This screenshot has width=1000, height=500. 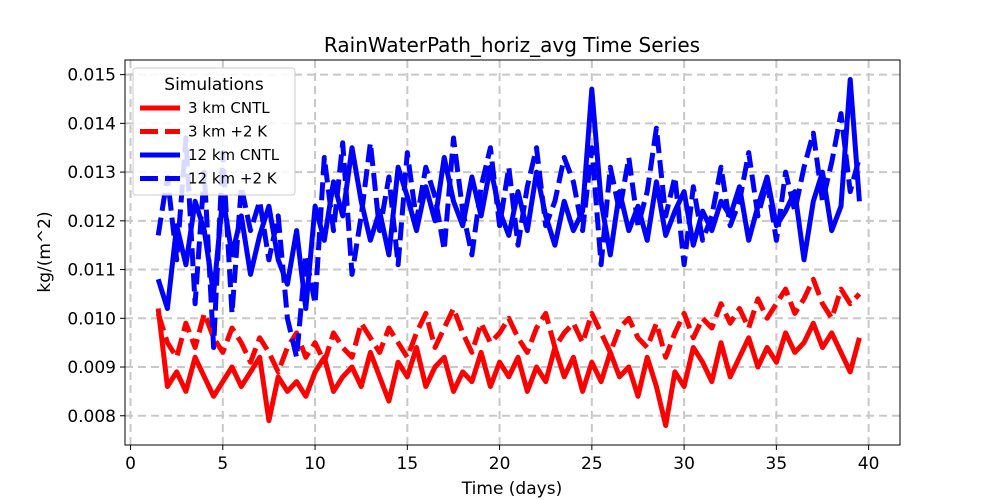 I want to click on x-tick-label: 40, so click(x=869, y=464).